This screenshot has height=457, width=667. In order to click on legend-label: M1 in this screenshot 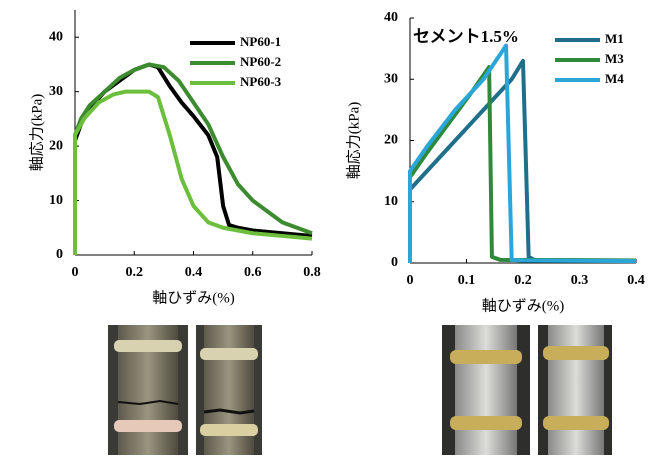, I will do `click(614, 38)`.